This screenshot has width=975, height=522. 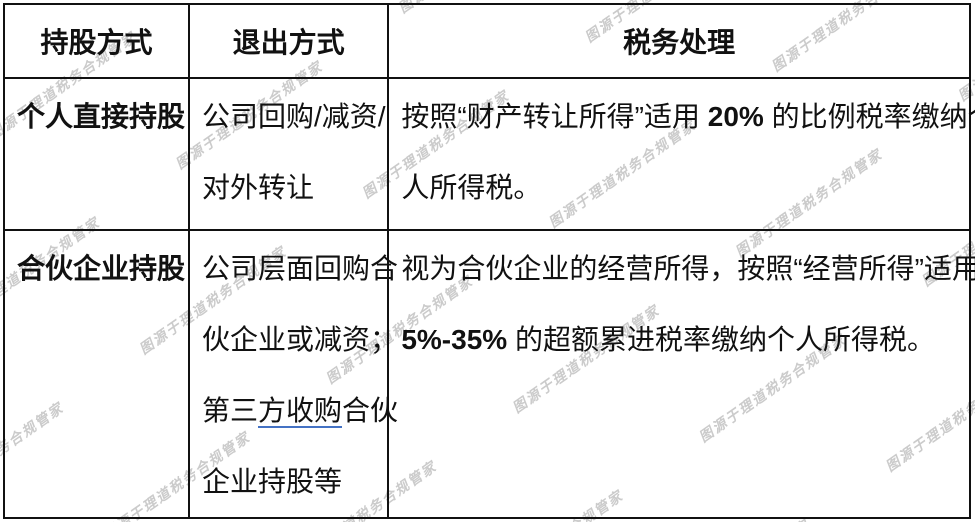 I want to click on tax-text-segment: 的比例税率缴纳个, so click(x=869, y=116).